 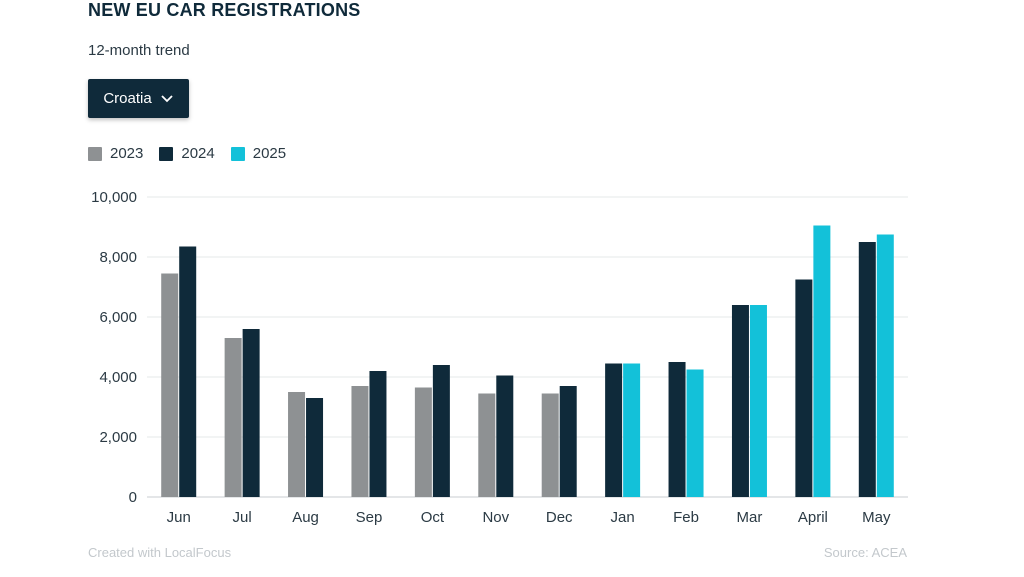 I want to click on legend-item-2025: 2025, so click(x=258, y=153).